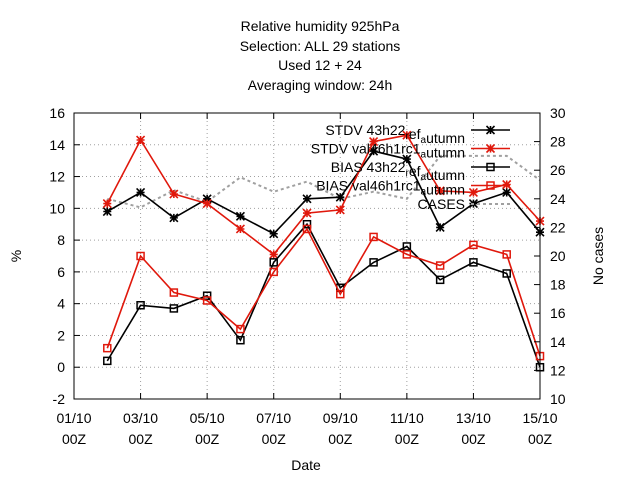 The width and height of the screenshot is (640, 480). What do you see at coordinates (441, 204) in the screenshot?
I see `legend-label: CASES` at bounding box center [441, 204].